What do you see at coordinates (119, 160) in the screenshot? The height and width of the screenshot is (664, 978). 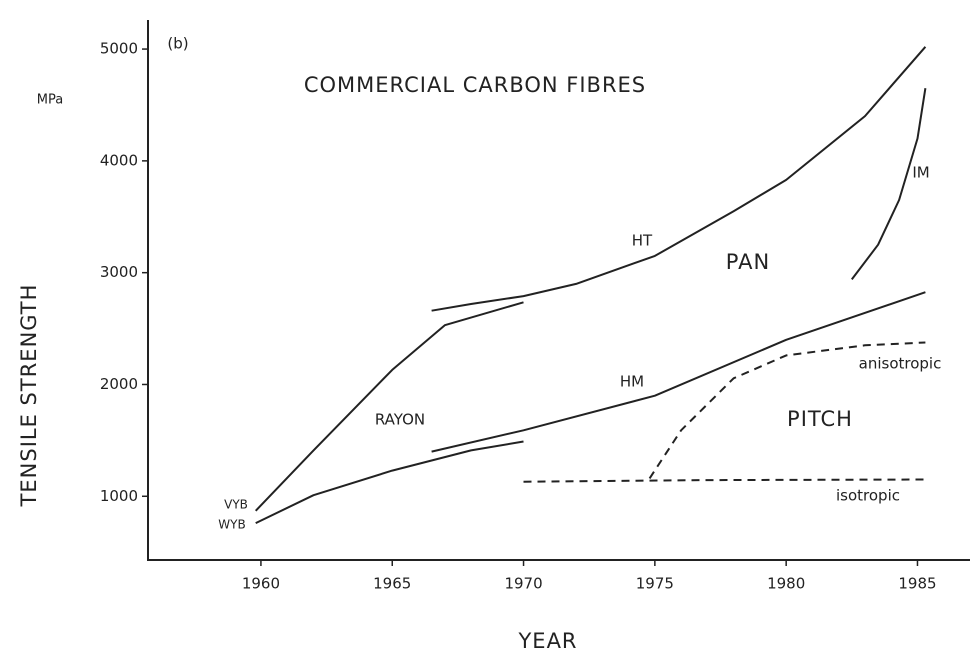 I see `y-tick-label: 4000` at bounding box center [119, 160].